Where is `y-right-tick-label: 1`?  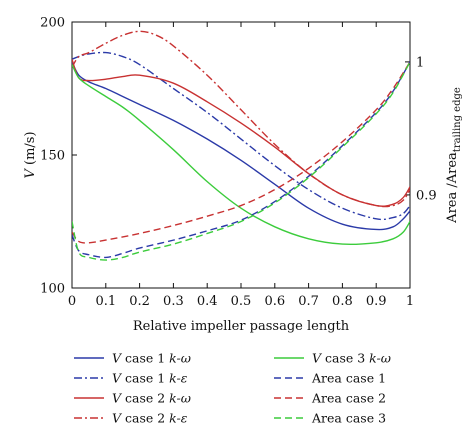
y-right-tick-label: 1 is located at coordinates (420, 62).